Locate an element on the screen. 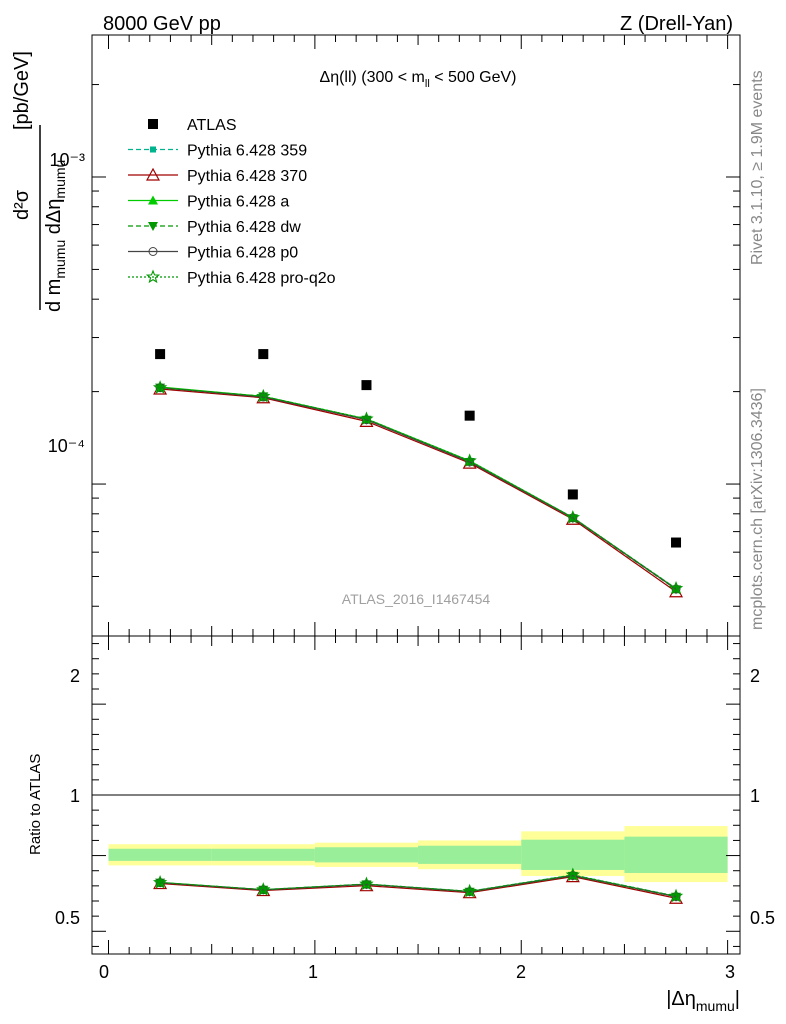 The image size is (786, 1024). plot-title: Δη(ll) (300 < mll < 500 GeV) is located at coordinates (418, 79).